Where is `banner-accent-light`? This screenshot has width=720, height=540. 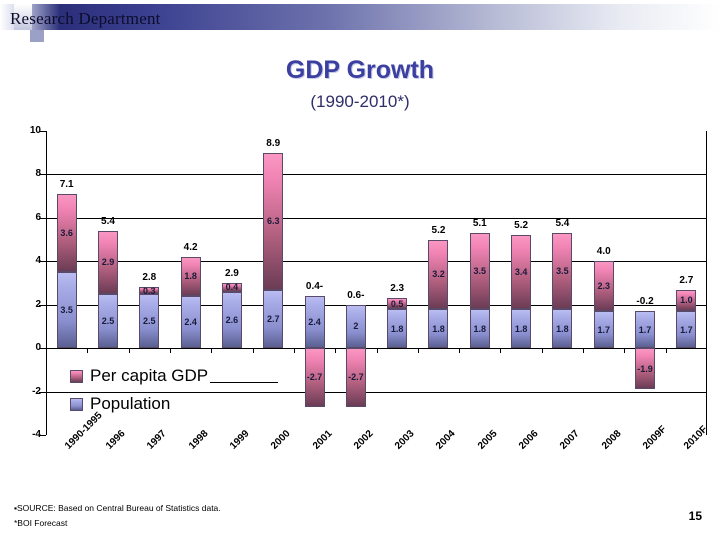
banner-accent-light is located at coordinates (23, 17).